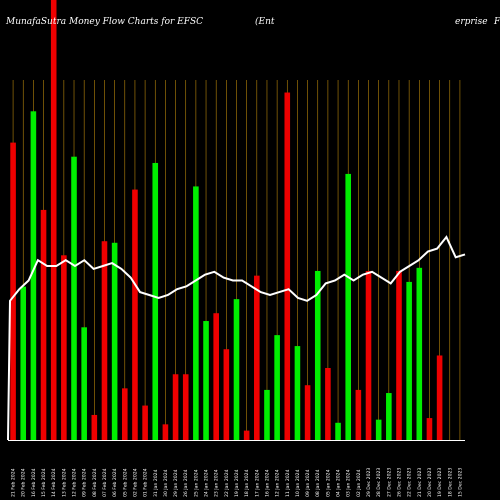 The width and height of the screenshot is (500, 500). Describe the element at coordinates (267, 483) in the screenshot. I see `x-tick-label: 16 Jan 2024` at that location.